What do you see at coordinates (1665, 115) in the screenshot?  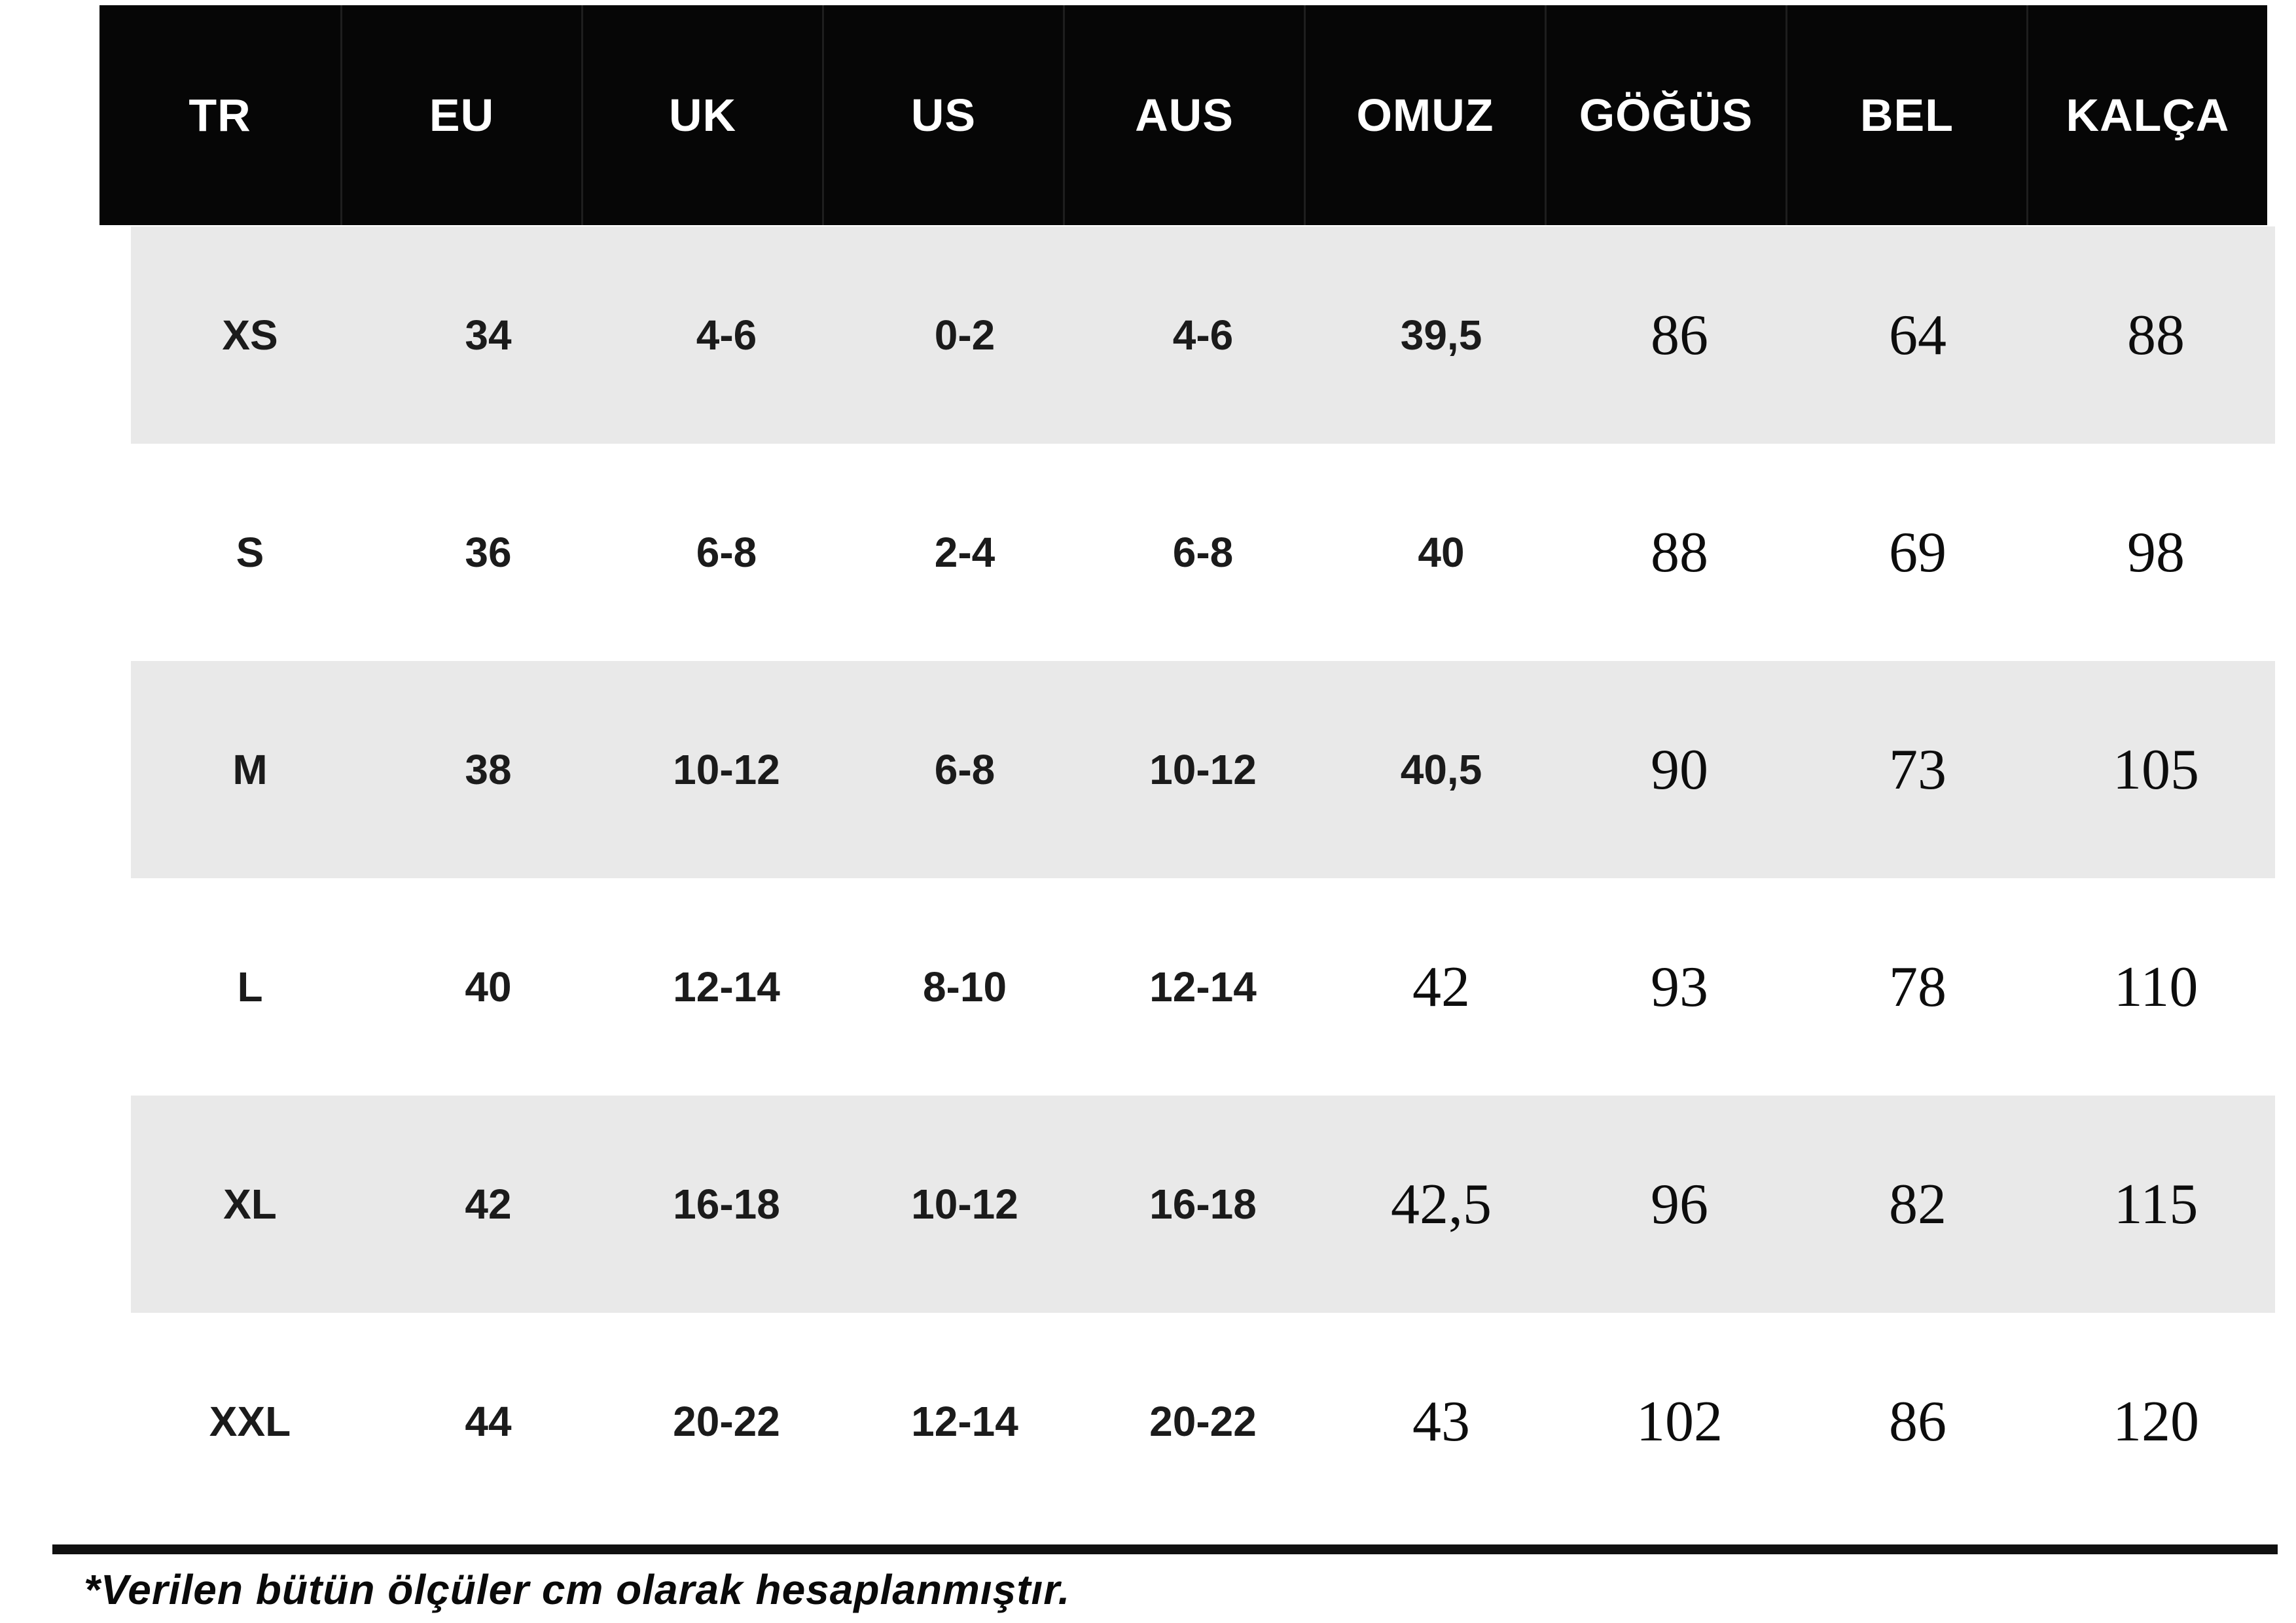 I see `column-header: GÖĞÜS` at bounding box center [1665, 115].